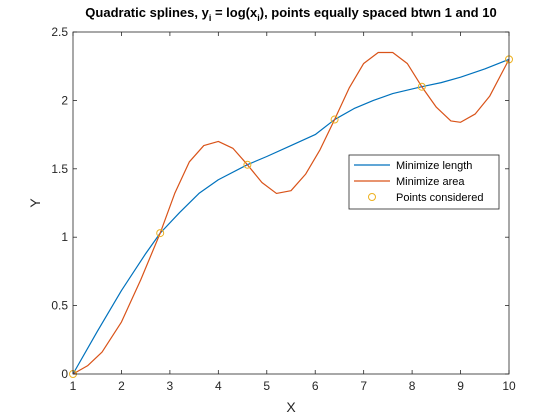 This screenshot has height=420, width=560. Describe the element at coordinates (35, 203) in the screenshot. I see `y-axis-label: Y` at that location.